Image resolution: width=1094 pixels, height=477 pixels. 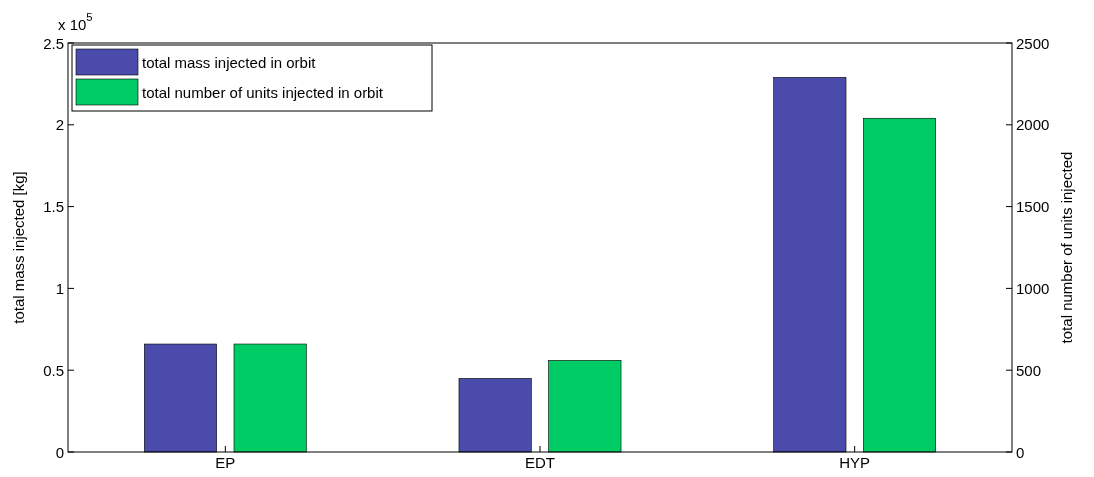 I want to click on y2-tick-label: 2500, so click(x=1033, y=43).